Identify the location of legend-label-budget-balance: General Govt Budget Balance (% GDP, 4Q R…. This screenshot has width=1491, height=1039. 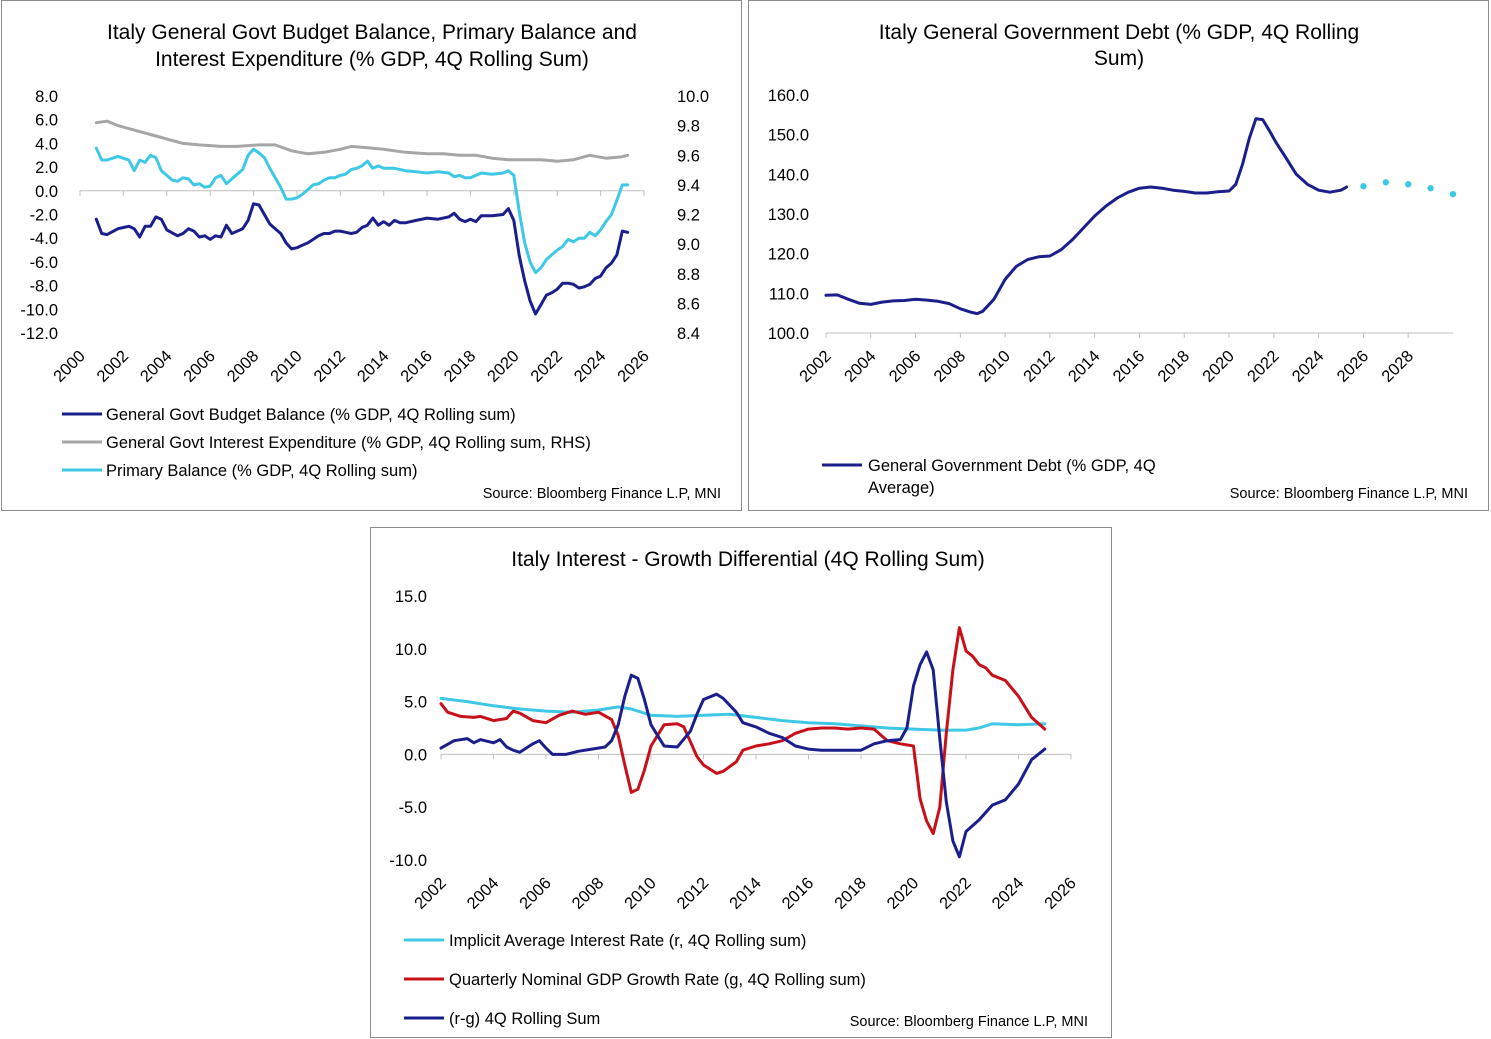
(311, 415).